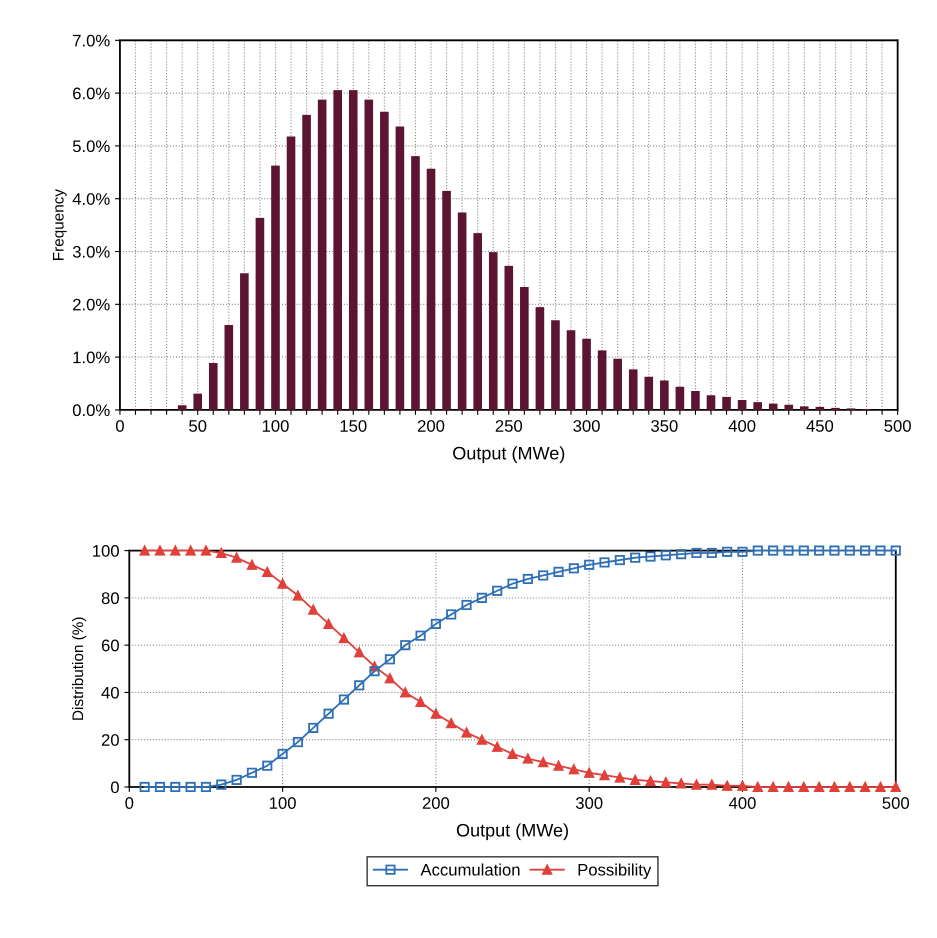 The width and height of the screenshot is (937, 938). Describe the element at coordinates (110, 646) in the screenshot. I see `y-tick-label: 60` at that location.